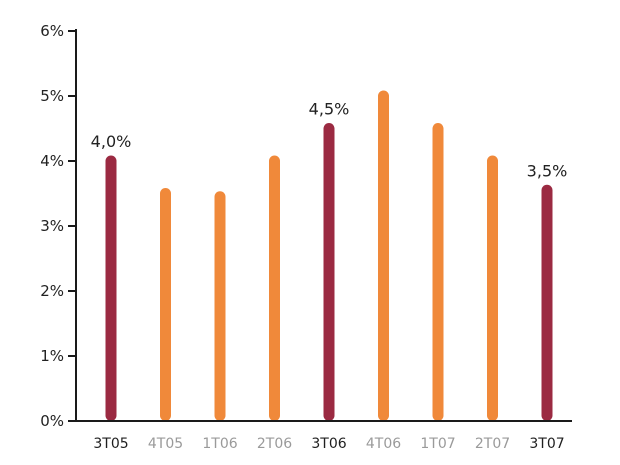 The image size is (620, 465). I want to click on x-tick-label: 4T06, so click(383, 444).